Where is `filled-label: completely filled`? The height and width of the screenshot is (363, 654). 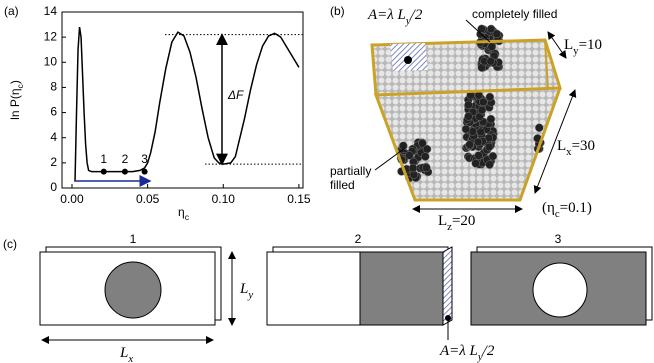
filled-label: completely filled is located at coordinates (514, 14).